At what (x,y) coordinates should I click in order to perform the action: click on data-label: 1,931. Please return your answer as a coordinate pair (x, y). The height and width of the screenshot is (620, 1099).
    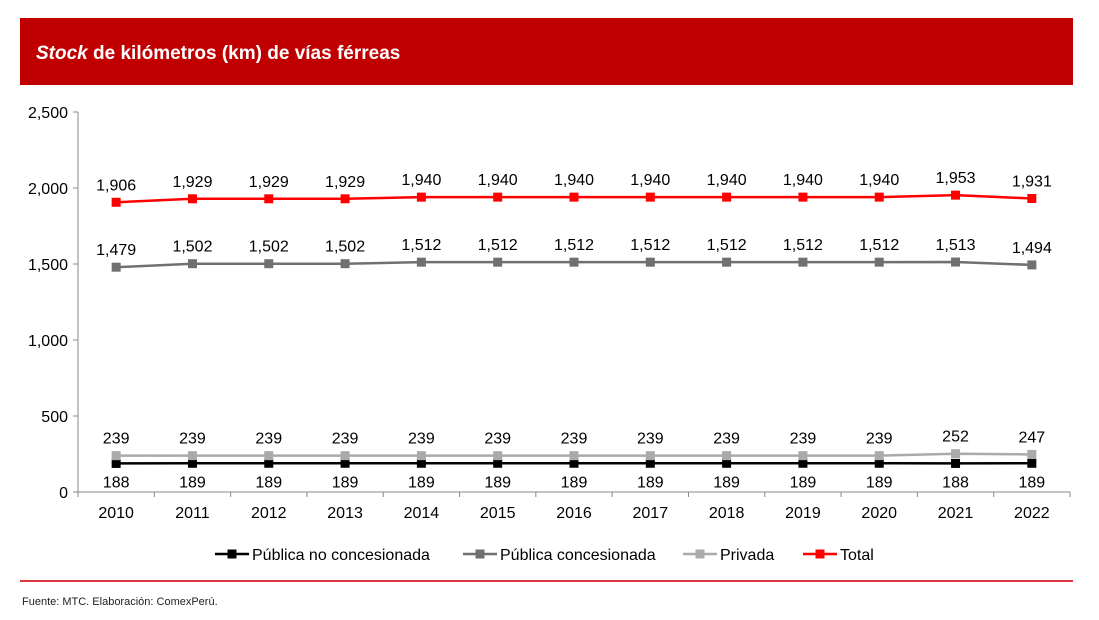
    Looking at the image, I should click on (1032, 181).